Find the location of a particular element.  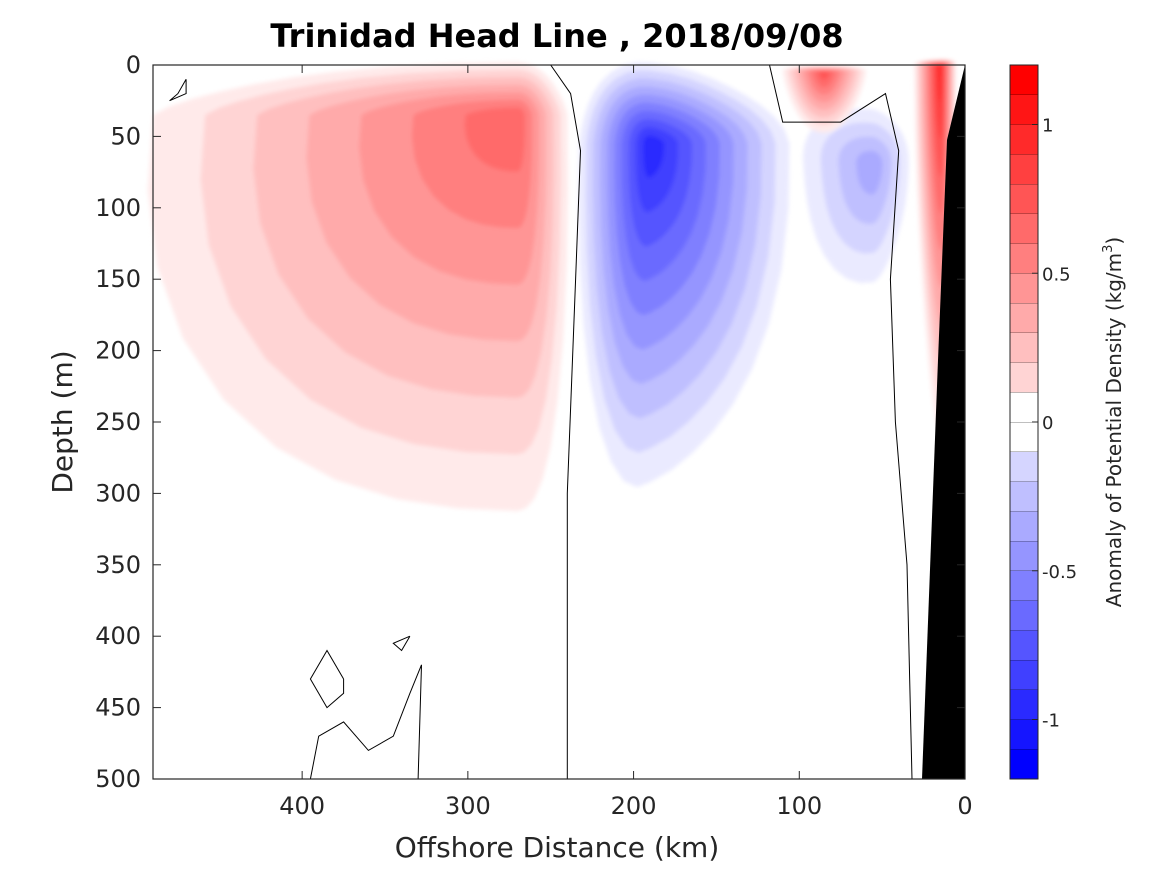

colorbar-tick-label: 1 is located at coordinates (1047, 126).